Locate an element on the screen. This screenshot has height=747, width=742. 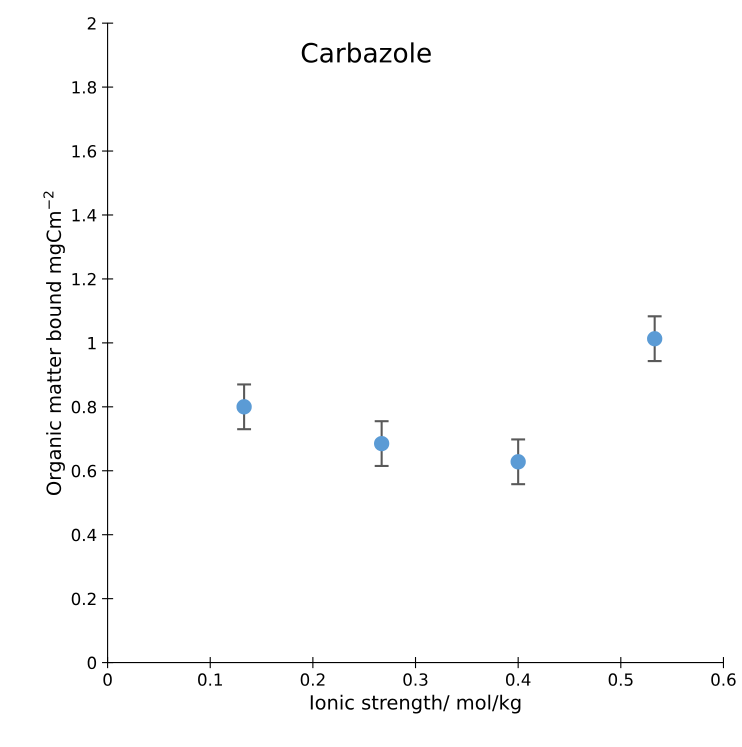
y-tick-label: 0.4 is located at coordinates (84, 535).